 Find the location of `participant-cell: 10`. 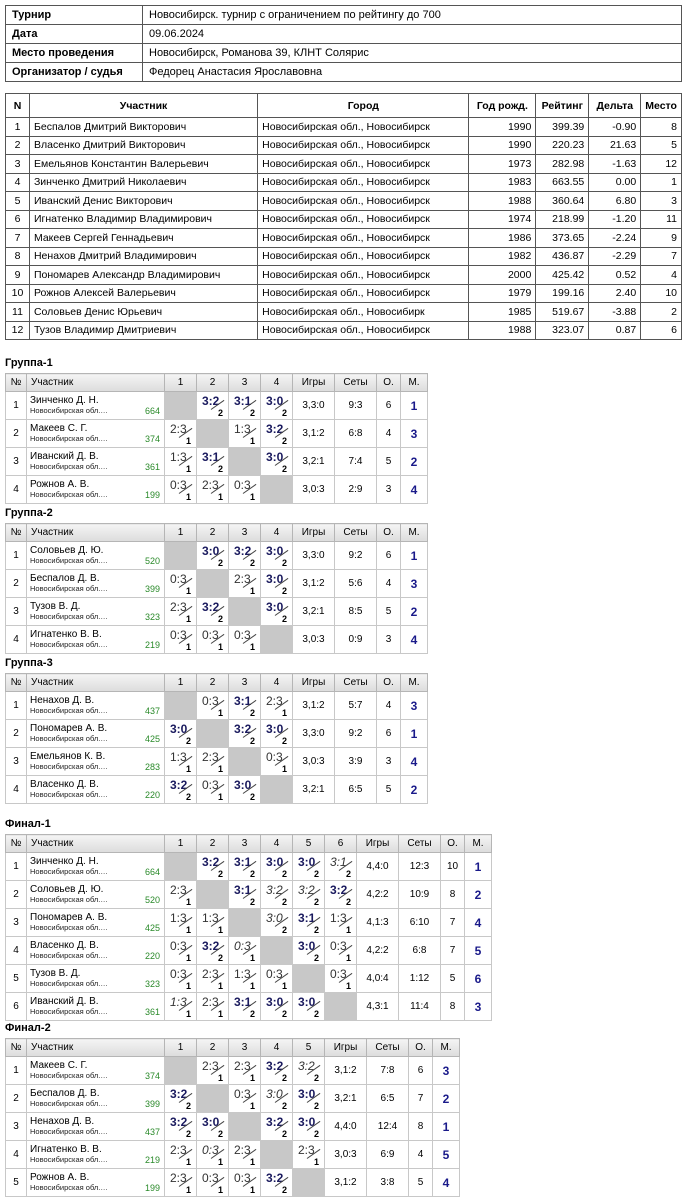

participant-cell: 10 is located at coordinates (661, 293).